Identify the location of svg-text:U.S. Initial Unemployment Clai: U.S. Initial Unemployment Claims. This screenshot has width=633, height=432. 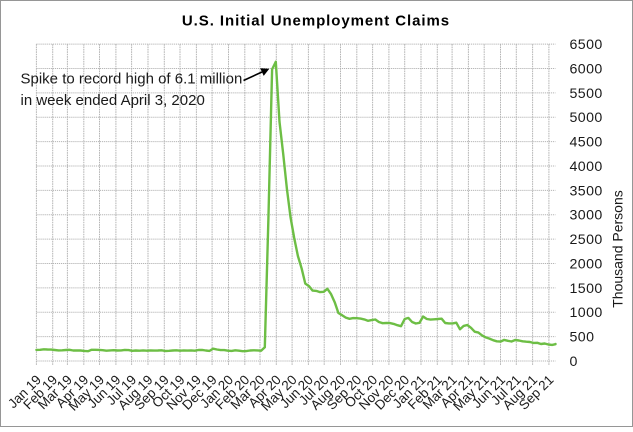
(316, 21).